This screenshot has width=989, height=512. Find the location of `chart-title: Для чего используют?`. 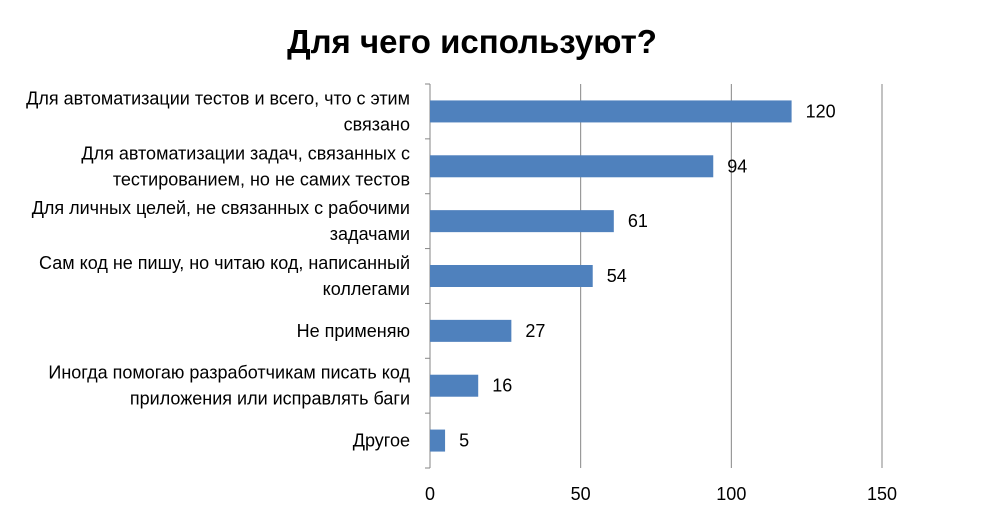

chart-title: Для чего используют? is located at coordinates (472, 41).